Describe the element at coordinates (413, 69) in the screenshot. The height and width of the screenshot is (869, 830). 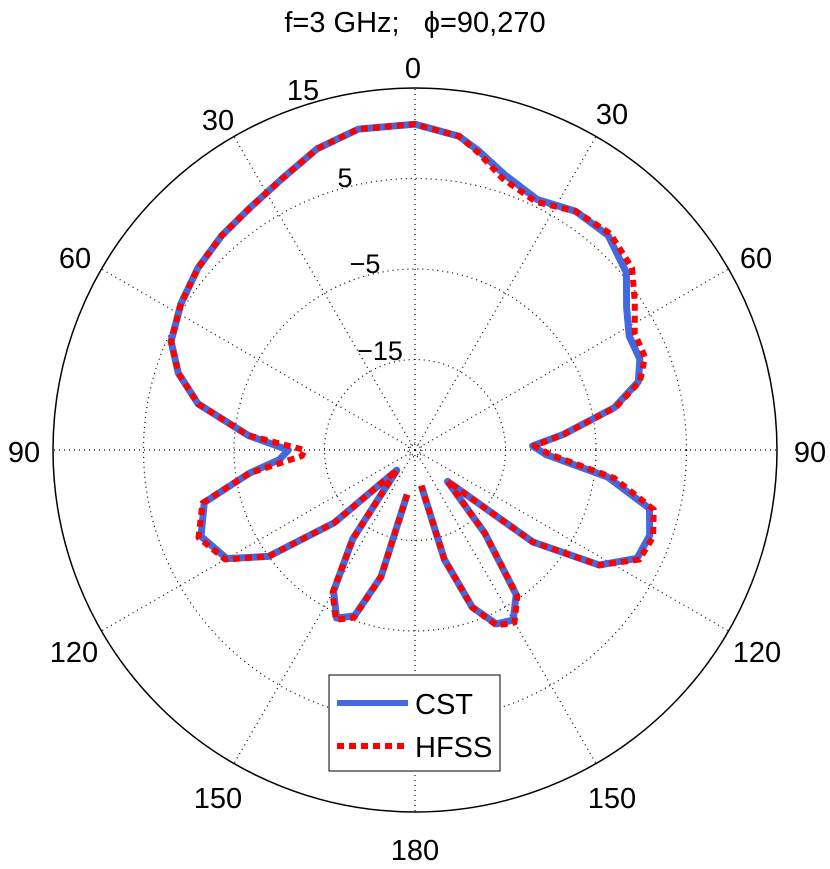
I see `angle-tick-label: 0` at that location.